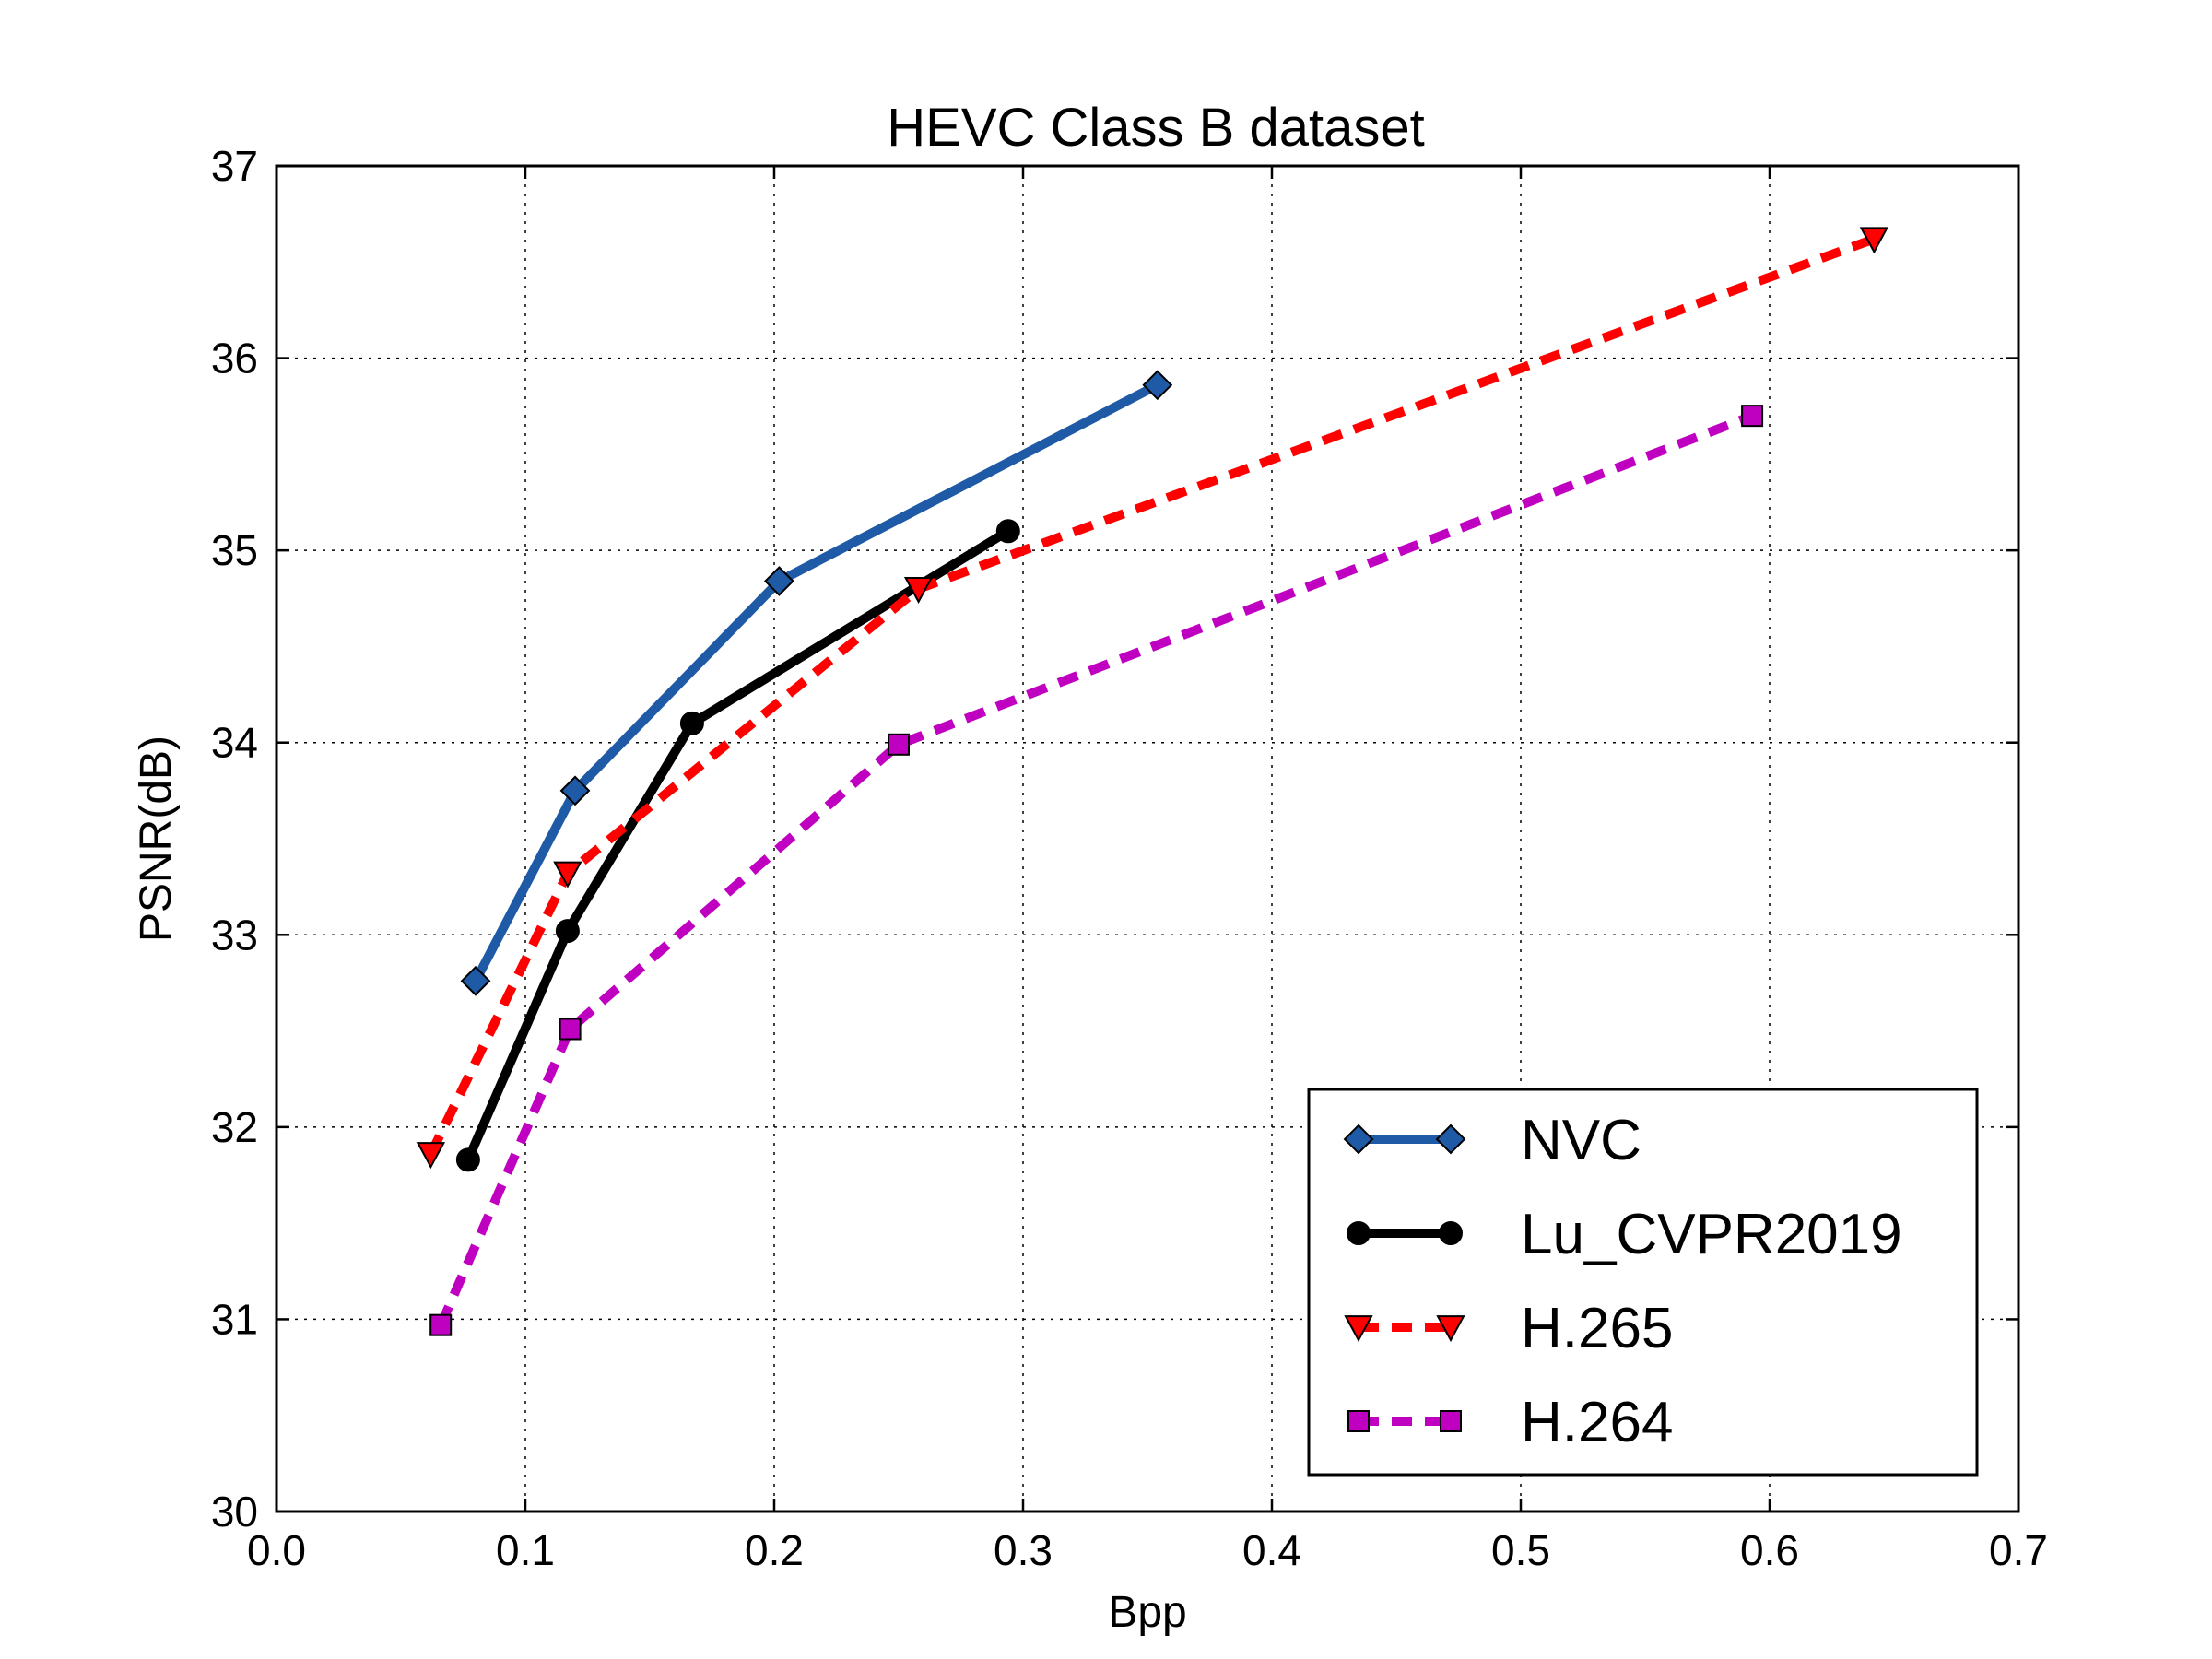  Describe the element at coordinates (276, 1550) in the screenshot. I see `x-tick-label: 0.0` at that location.